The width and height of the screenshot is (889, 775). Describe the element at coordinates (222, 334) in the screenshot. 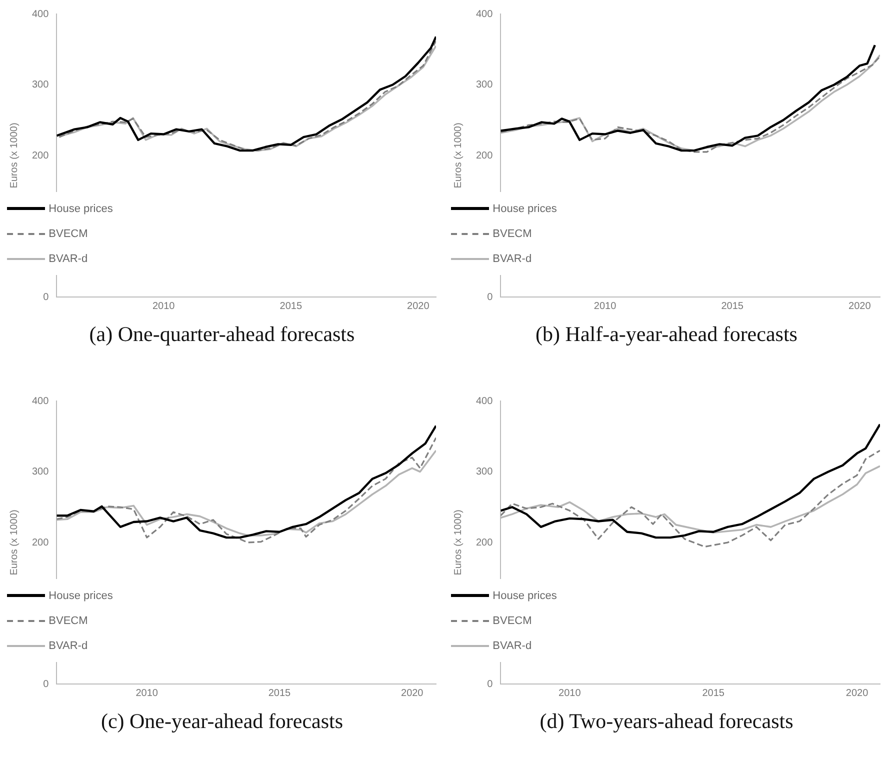

I see `text: (a) One-quarter-ahead forecasts` at that location.